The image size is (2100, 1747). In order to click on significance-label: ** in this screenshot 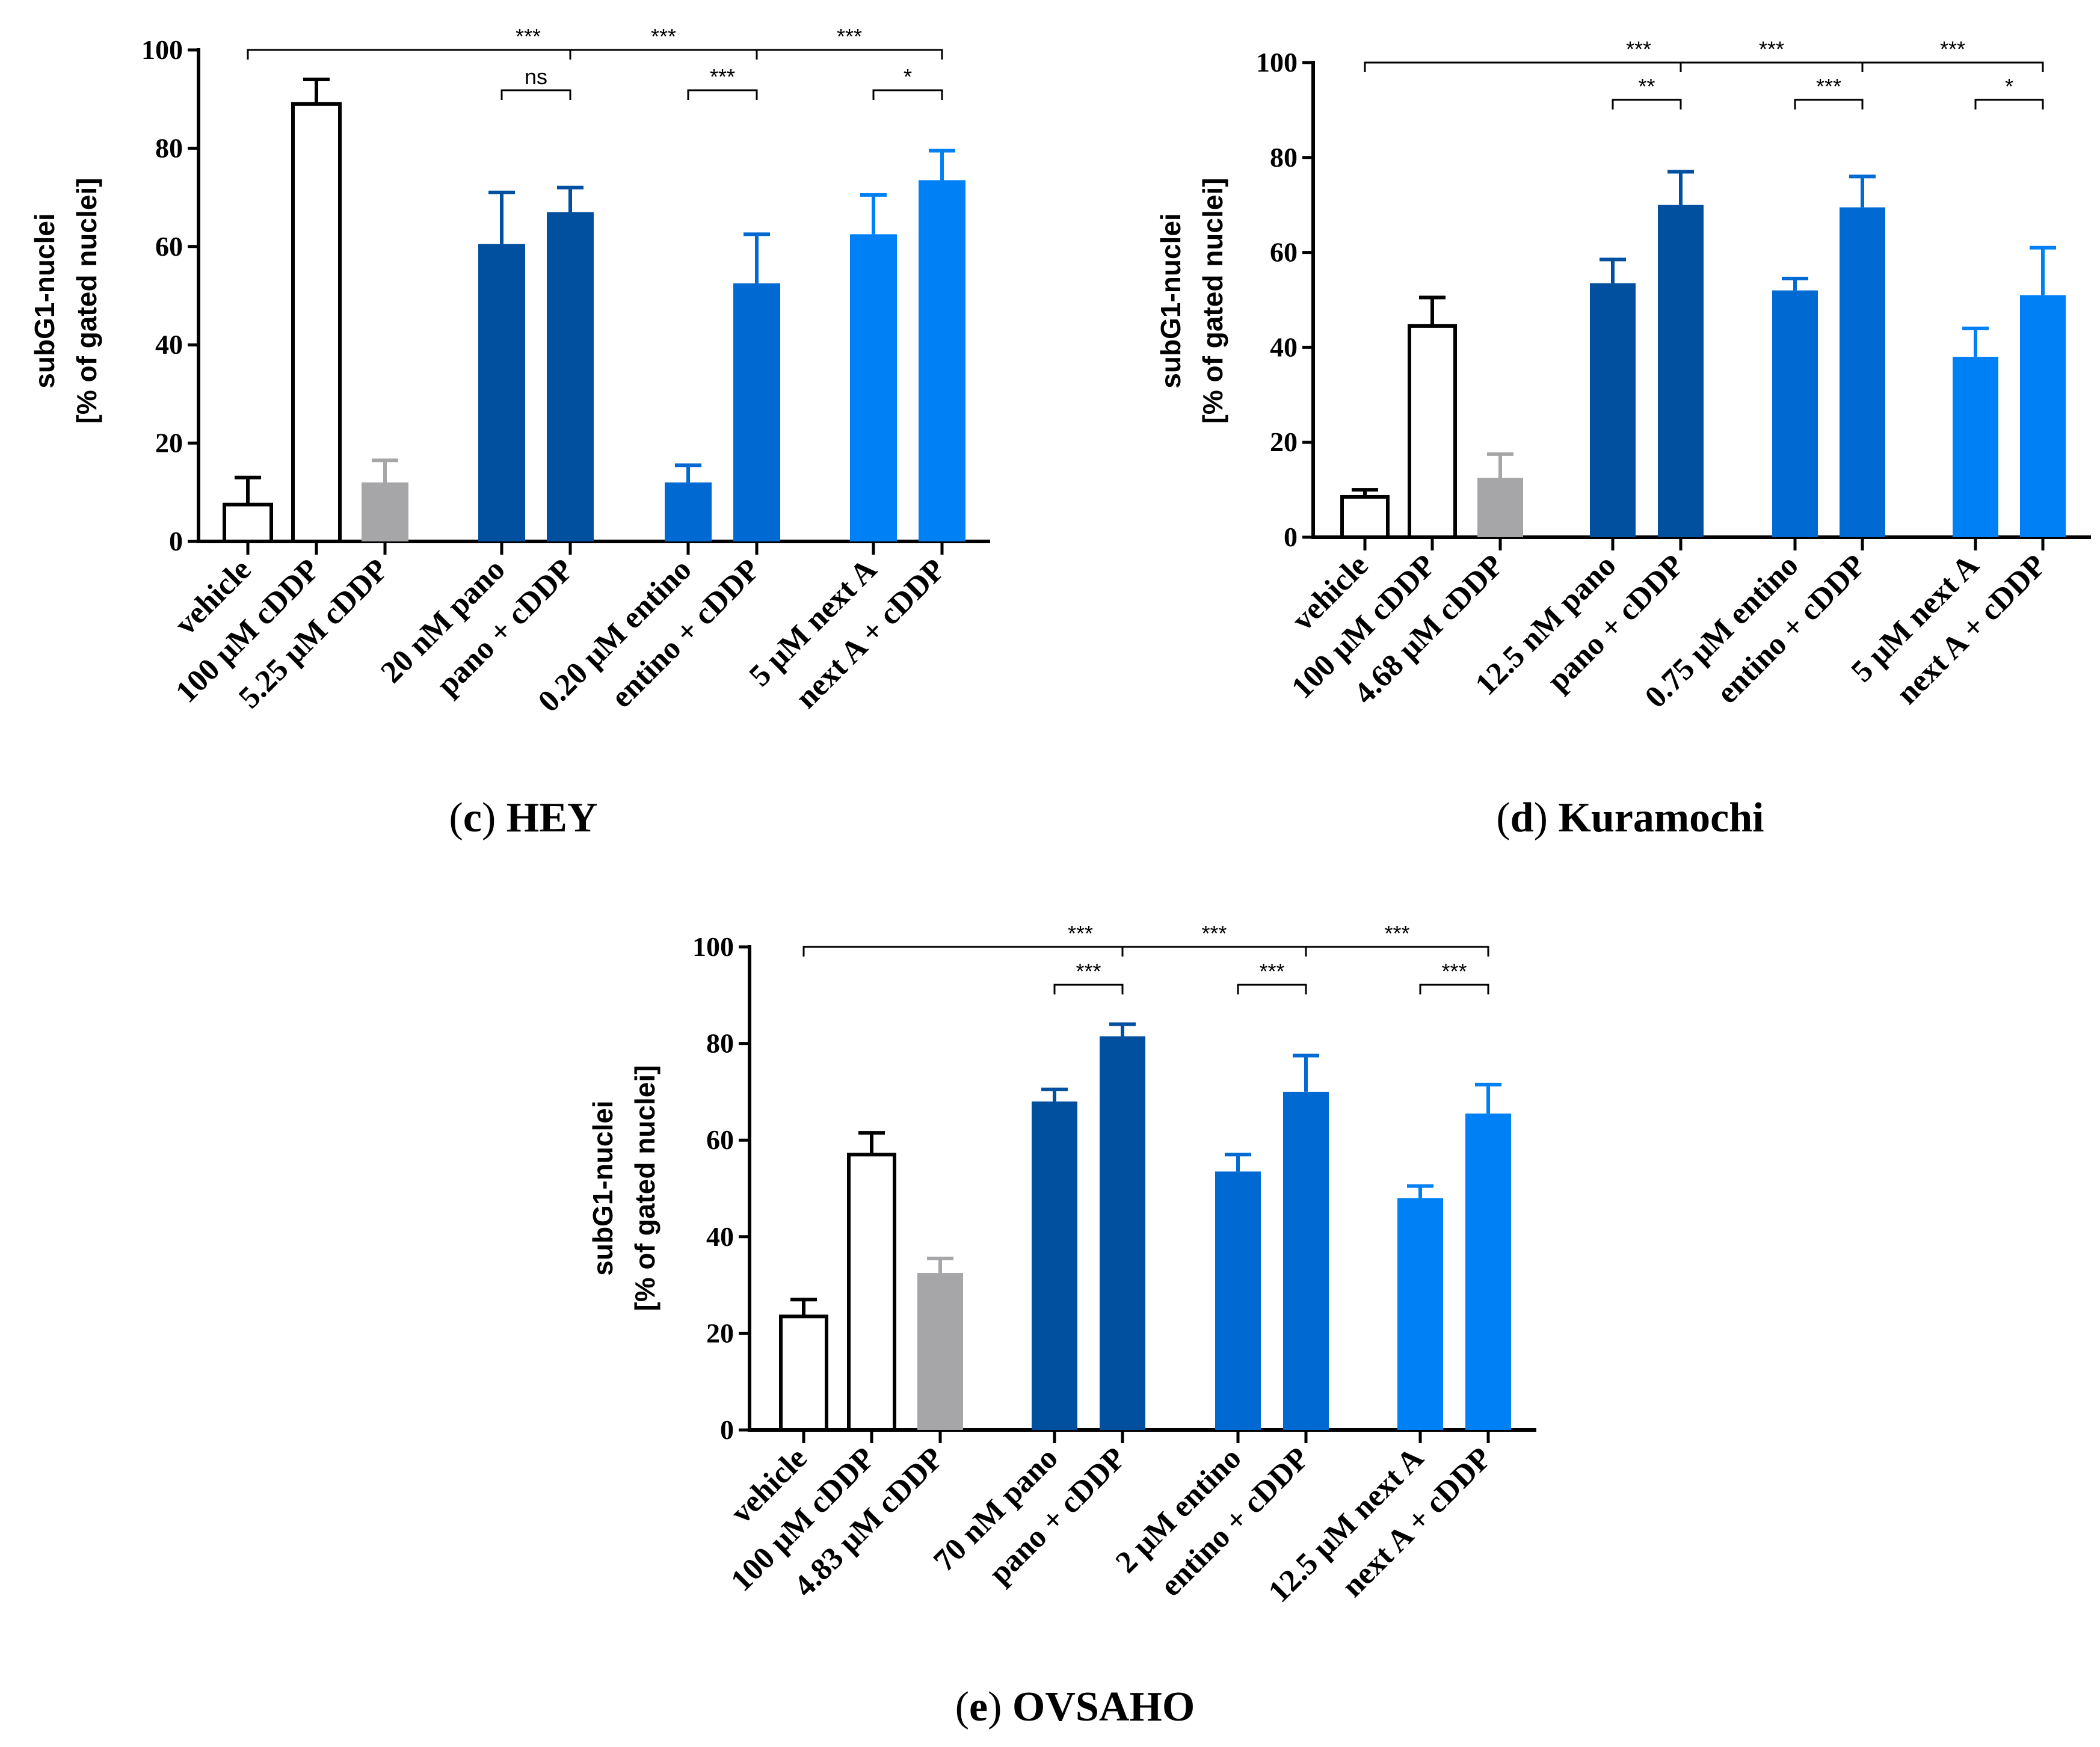, I will do `click(1646, 86)`.